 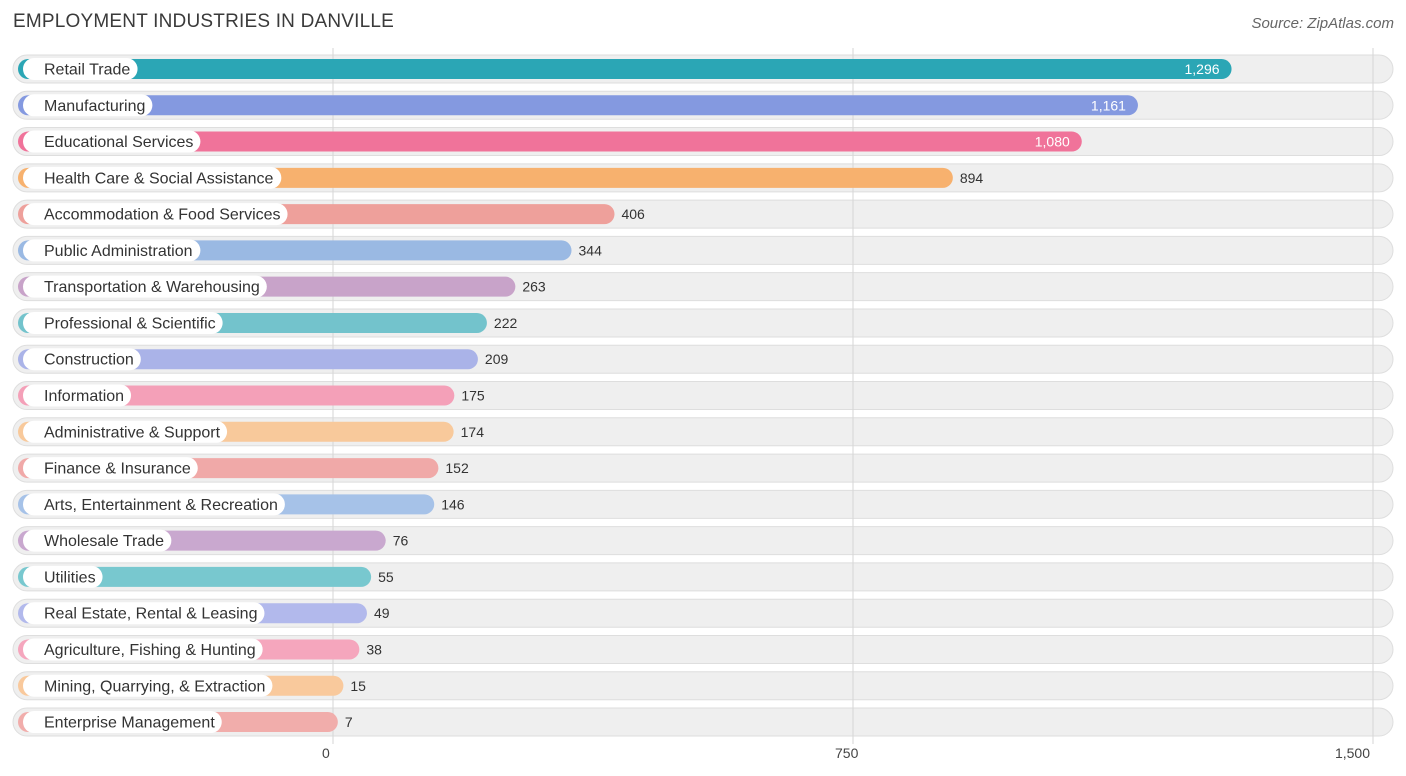 What do you see at coordinates (154, 686) in the screenshot?
I see `category-label: Mining, Quarrying, & Extraction` at bounding box center [154, 686].